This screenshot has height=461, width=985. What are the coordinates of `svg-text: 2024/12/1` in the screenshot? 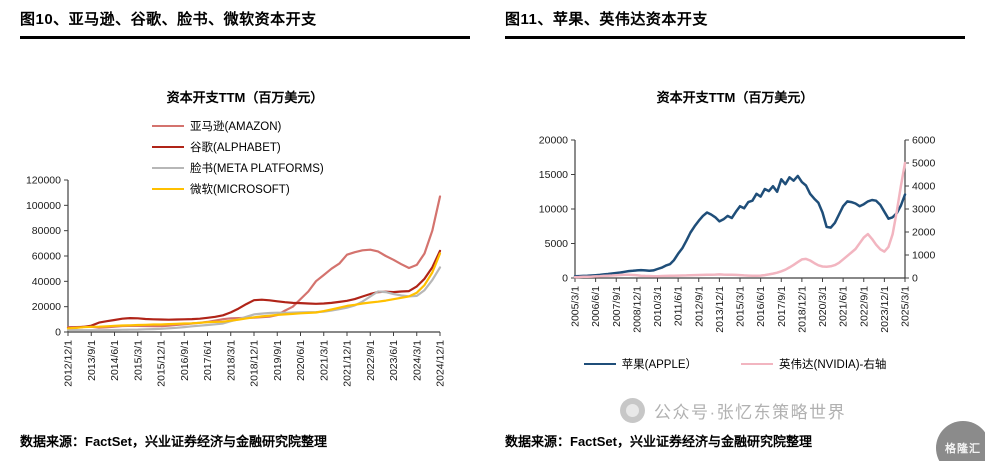 It's located at (441, 363).